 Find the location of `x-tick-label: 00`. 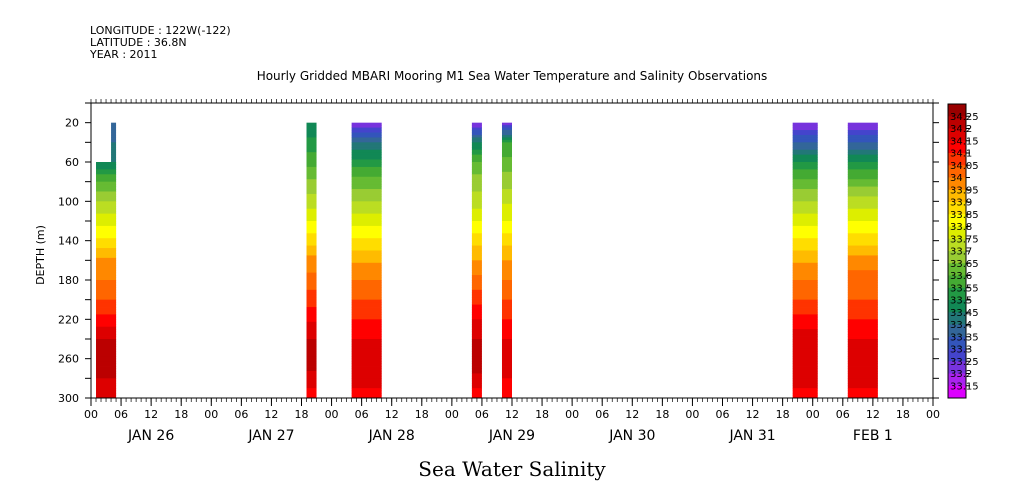

x-tick-label: 00 is located at coordinates (332, 414).